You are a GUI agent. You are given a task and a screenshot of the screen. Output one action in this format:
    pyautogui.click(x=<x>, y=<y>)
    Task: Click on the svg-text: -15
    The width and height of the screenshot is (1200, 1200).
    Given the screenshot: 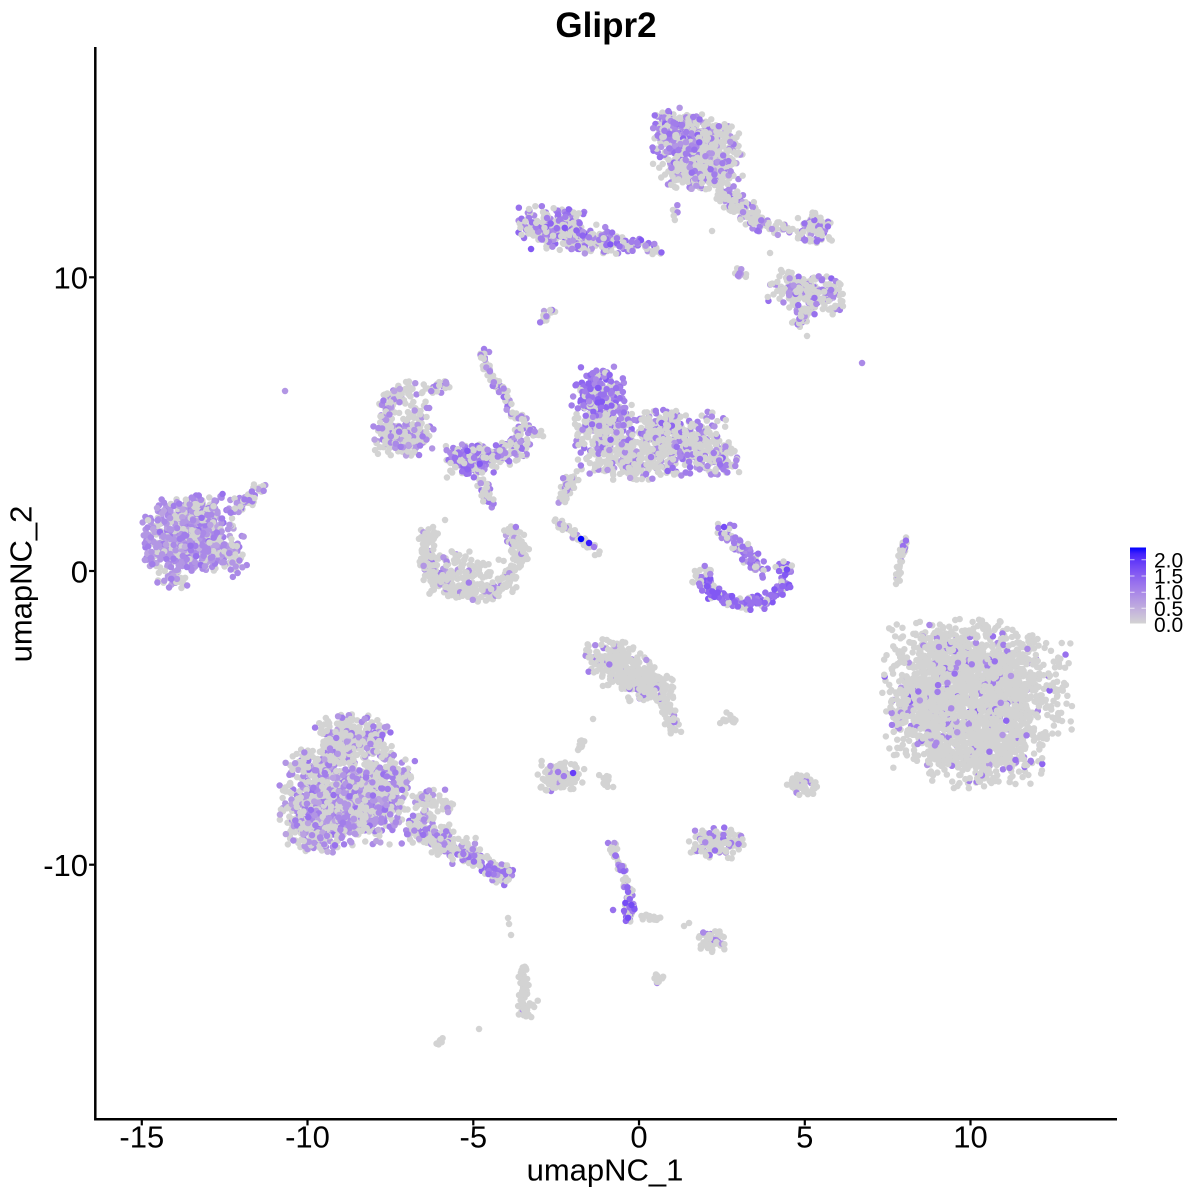 What is the action you would take?
    pyautogui.click(x=141, y=1137)
    